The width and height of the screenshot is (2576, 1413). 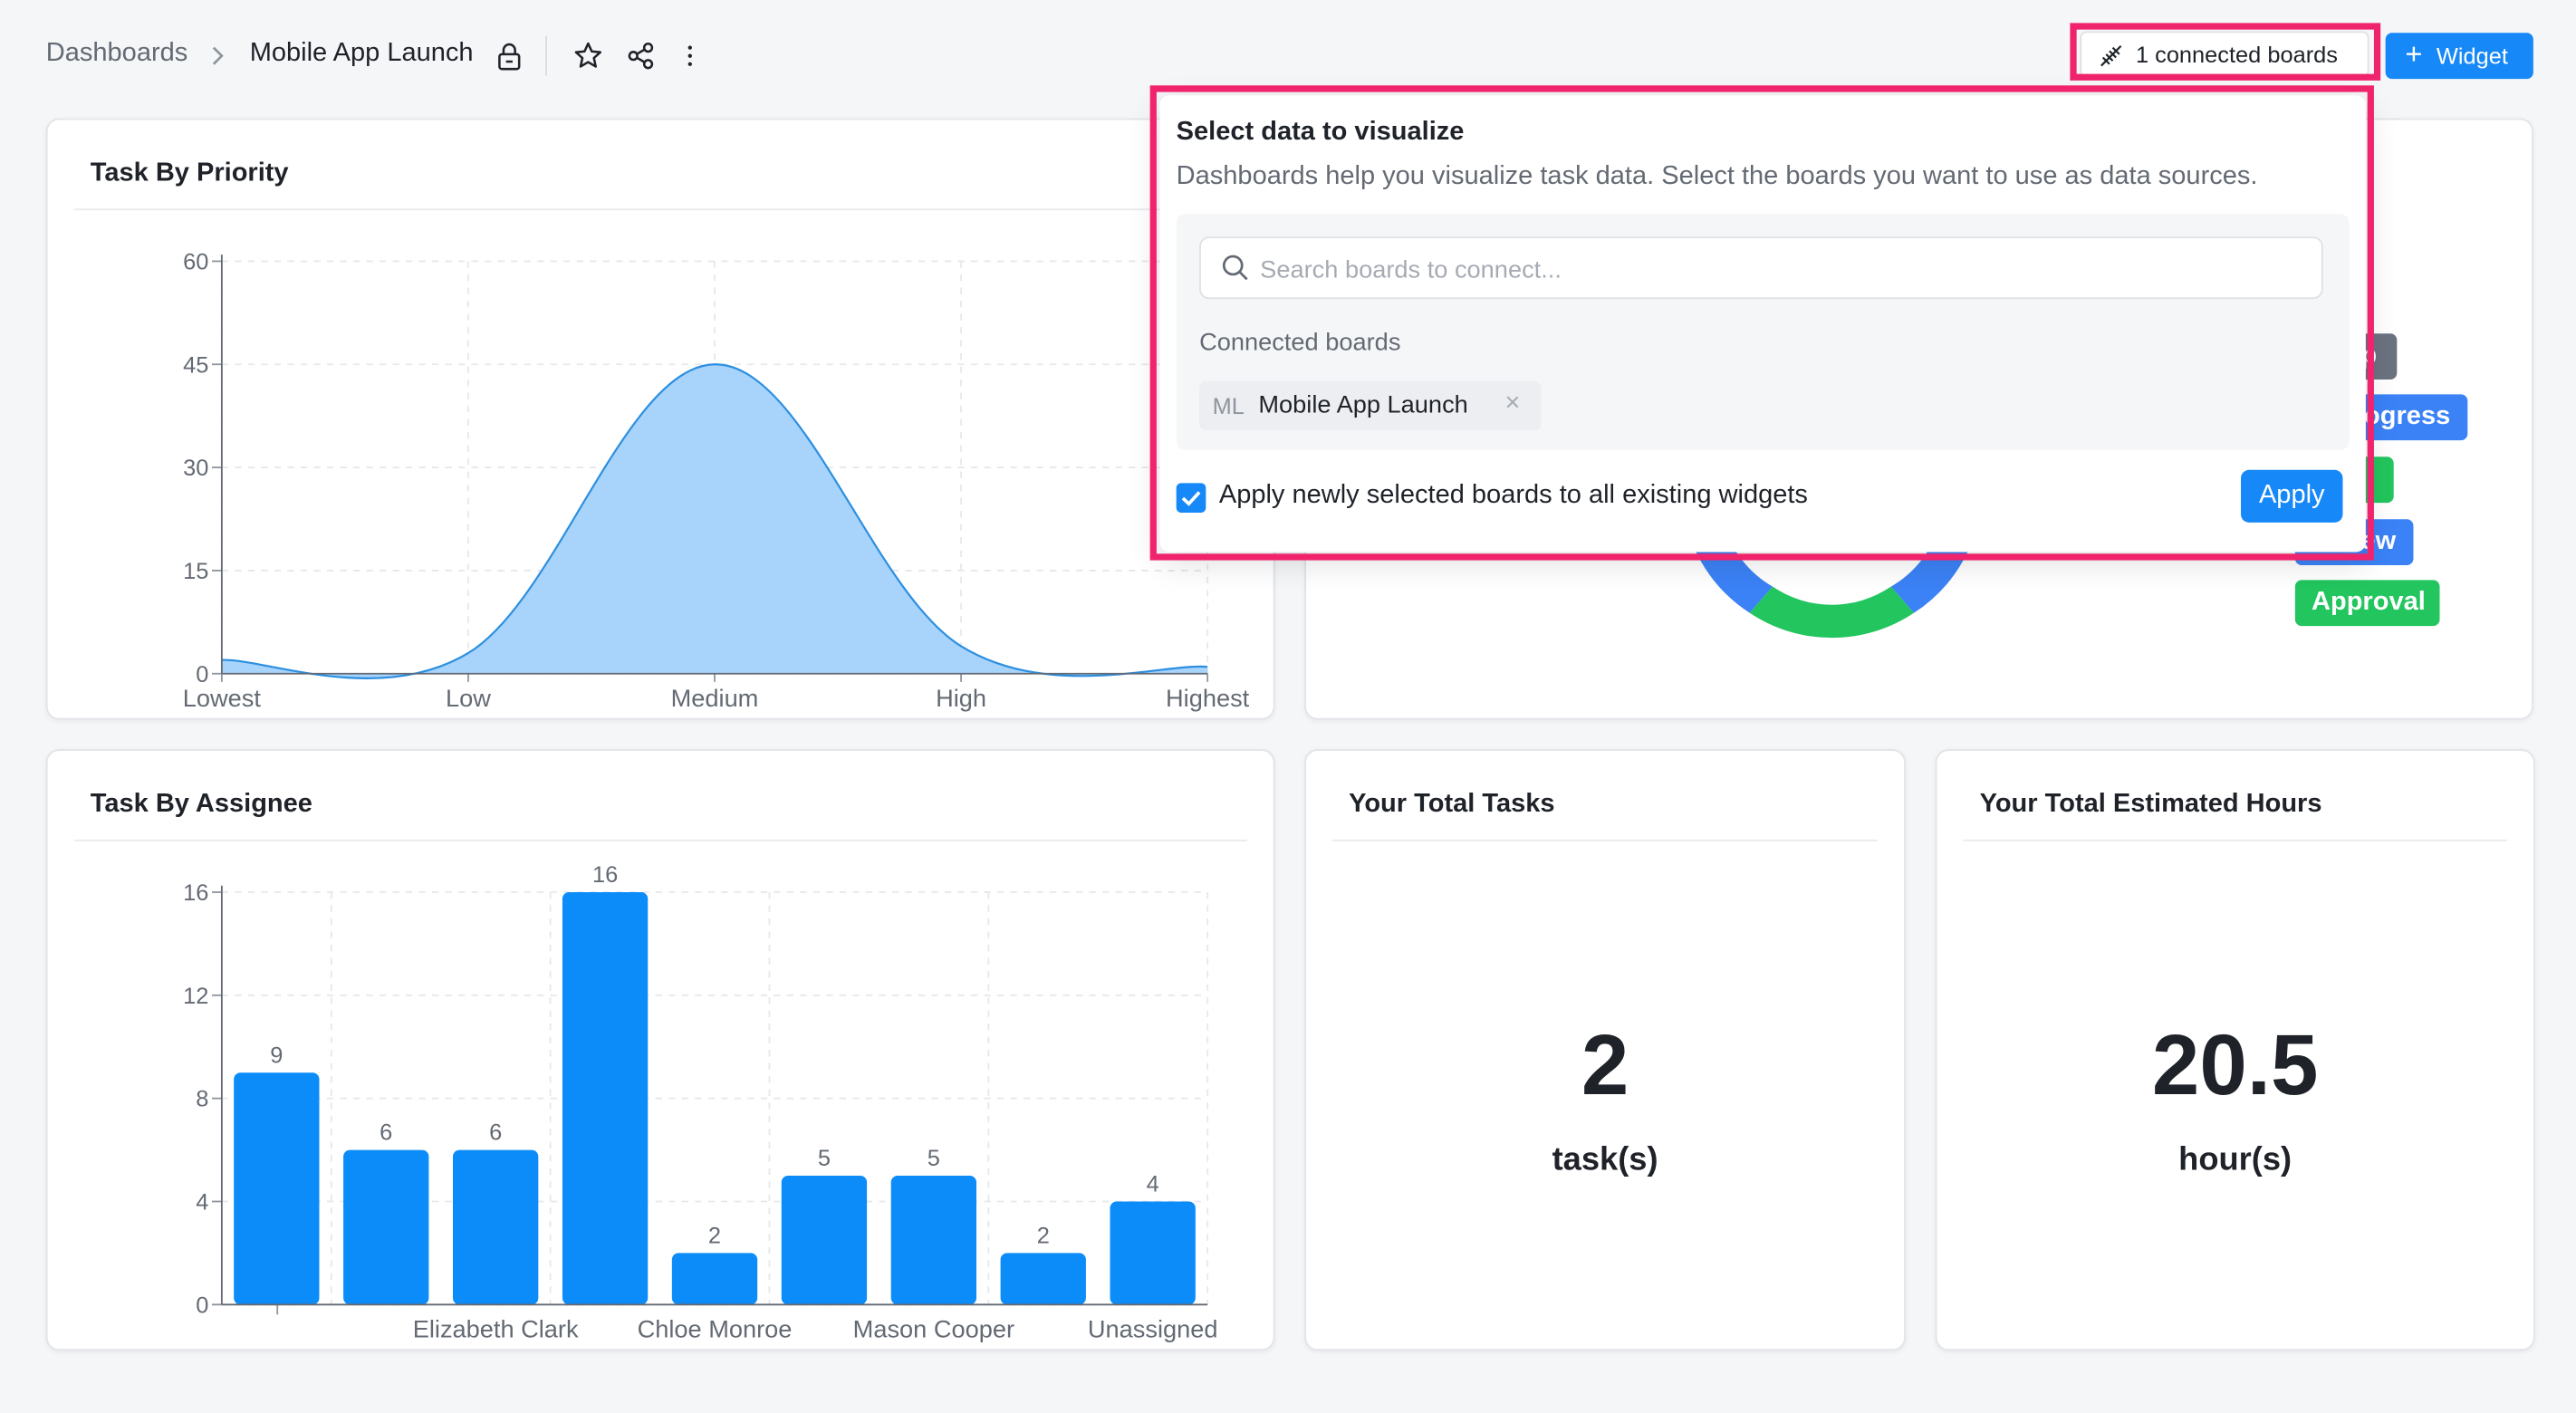 I want to click on status-pill-label: Approval, so click(x=2369, y=602).